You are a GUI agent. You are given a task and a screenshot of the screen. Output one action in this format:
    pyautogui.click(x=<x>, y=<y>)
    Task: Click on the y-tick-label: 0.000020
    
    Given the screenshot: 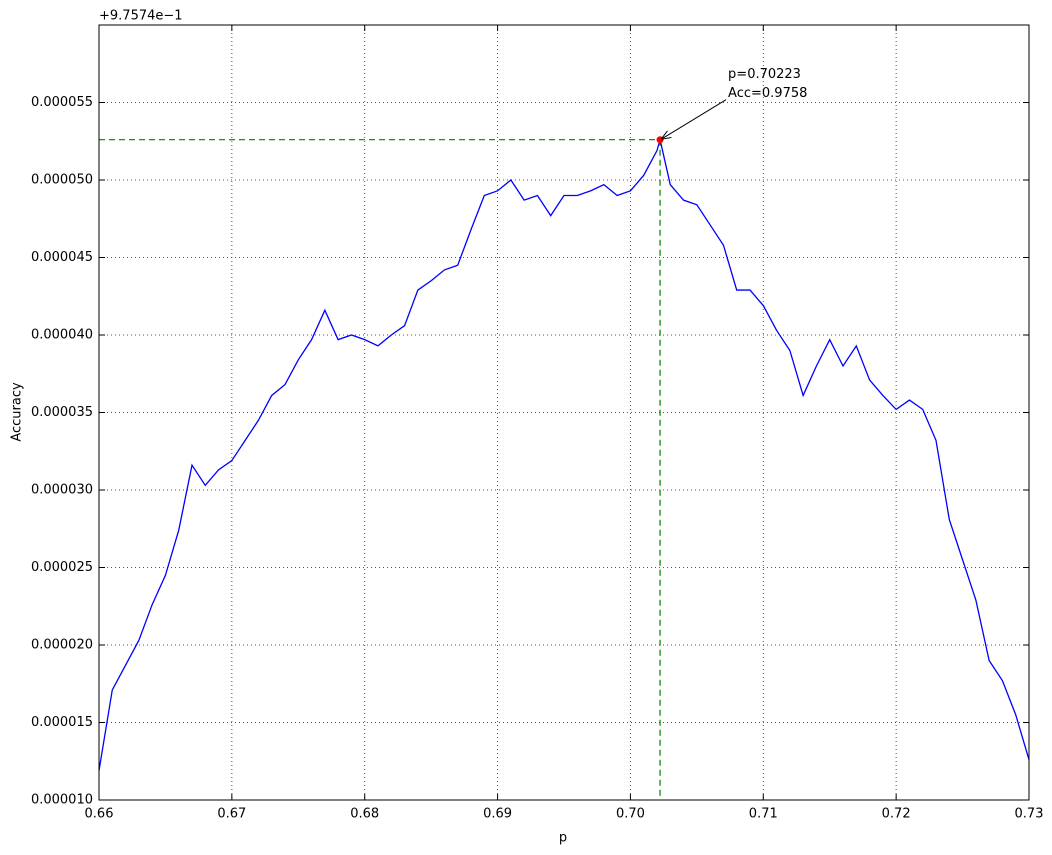 What is the action you would take?
    pyautogui.click(x=62, y=645)
    